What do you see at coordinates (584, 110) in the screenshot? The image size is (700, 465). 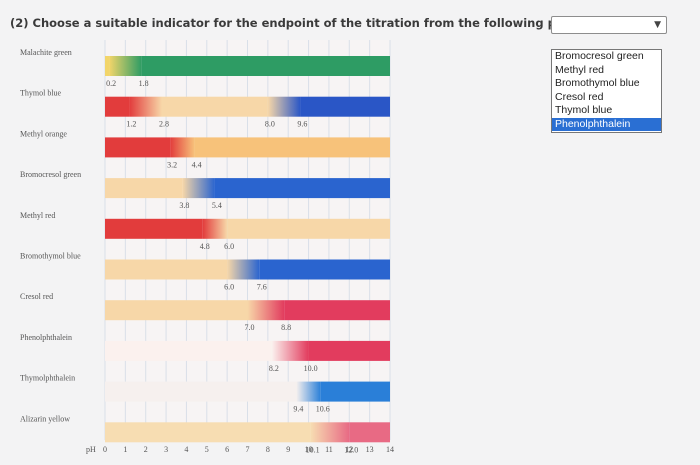 I see `dropdown-option-thymol-blue: Thymol blue` at bounding box center [584, 110].